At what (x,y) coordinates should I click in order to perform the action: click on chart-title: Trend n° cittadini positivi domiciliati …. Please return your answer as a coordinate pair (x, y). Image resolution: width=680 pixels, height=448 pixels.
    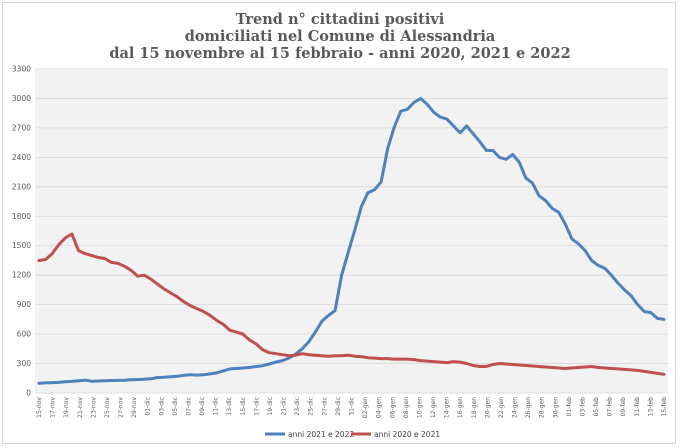
    Looking at the image, I should click on (339, 36).